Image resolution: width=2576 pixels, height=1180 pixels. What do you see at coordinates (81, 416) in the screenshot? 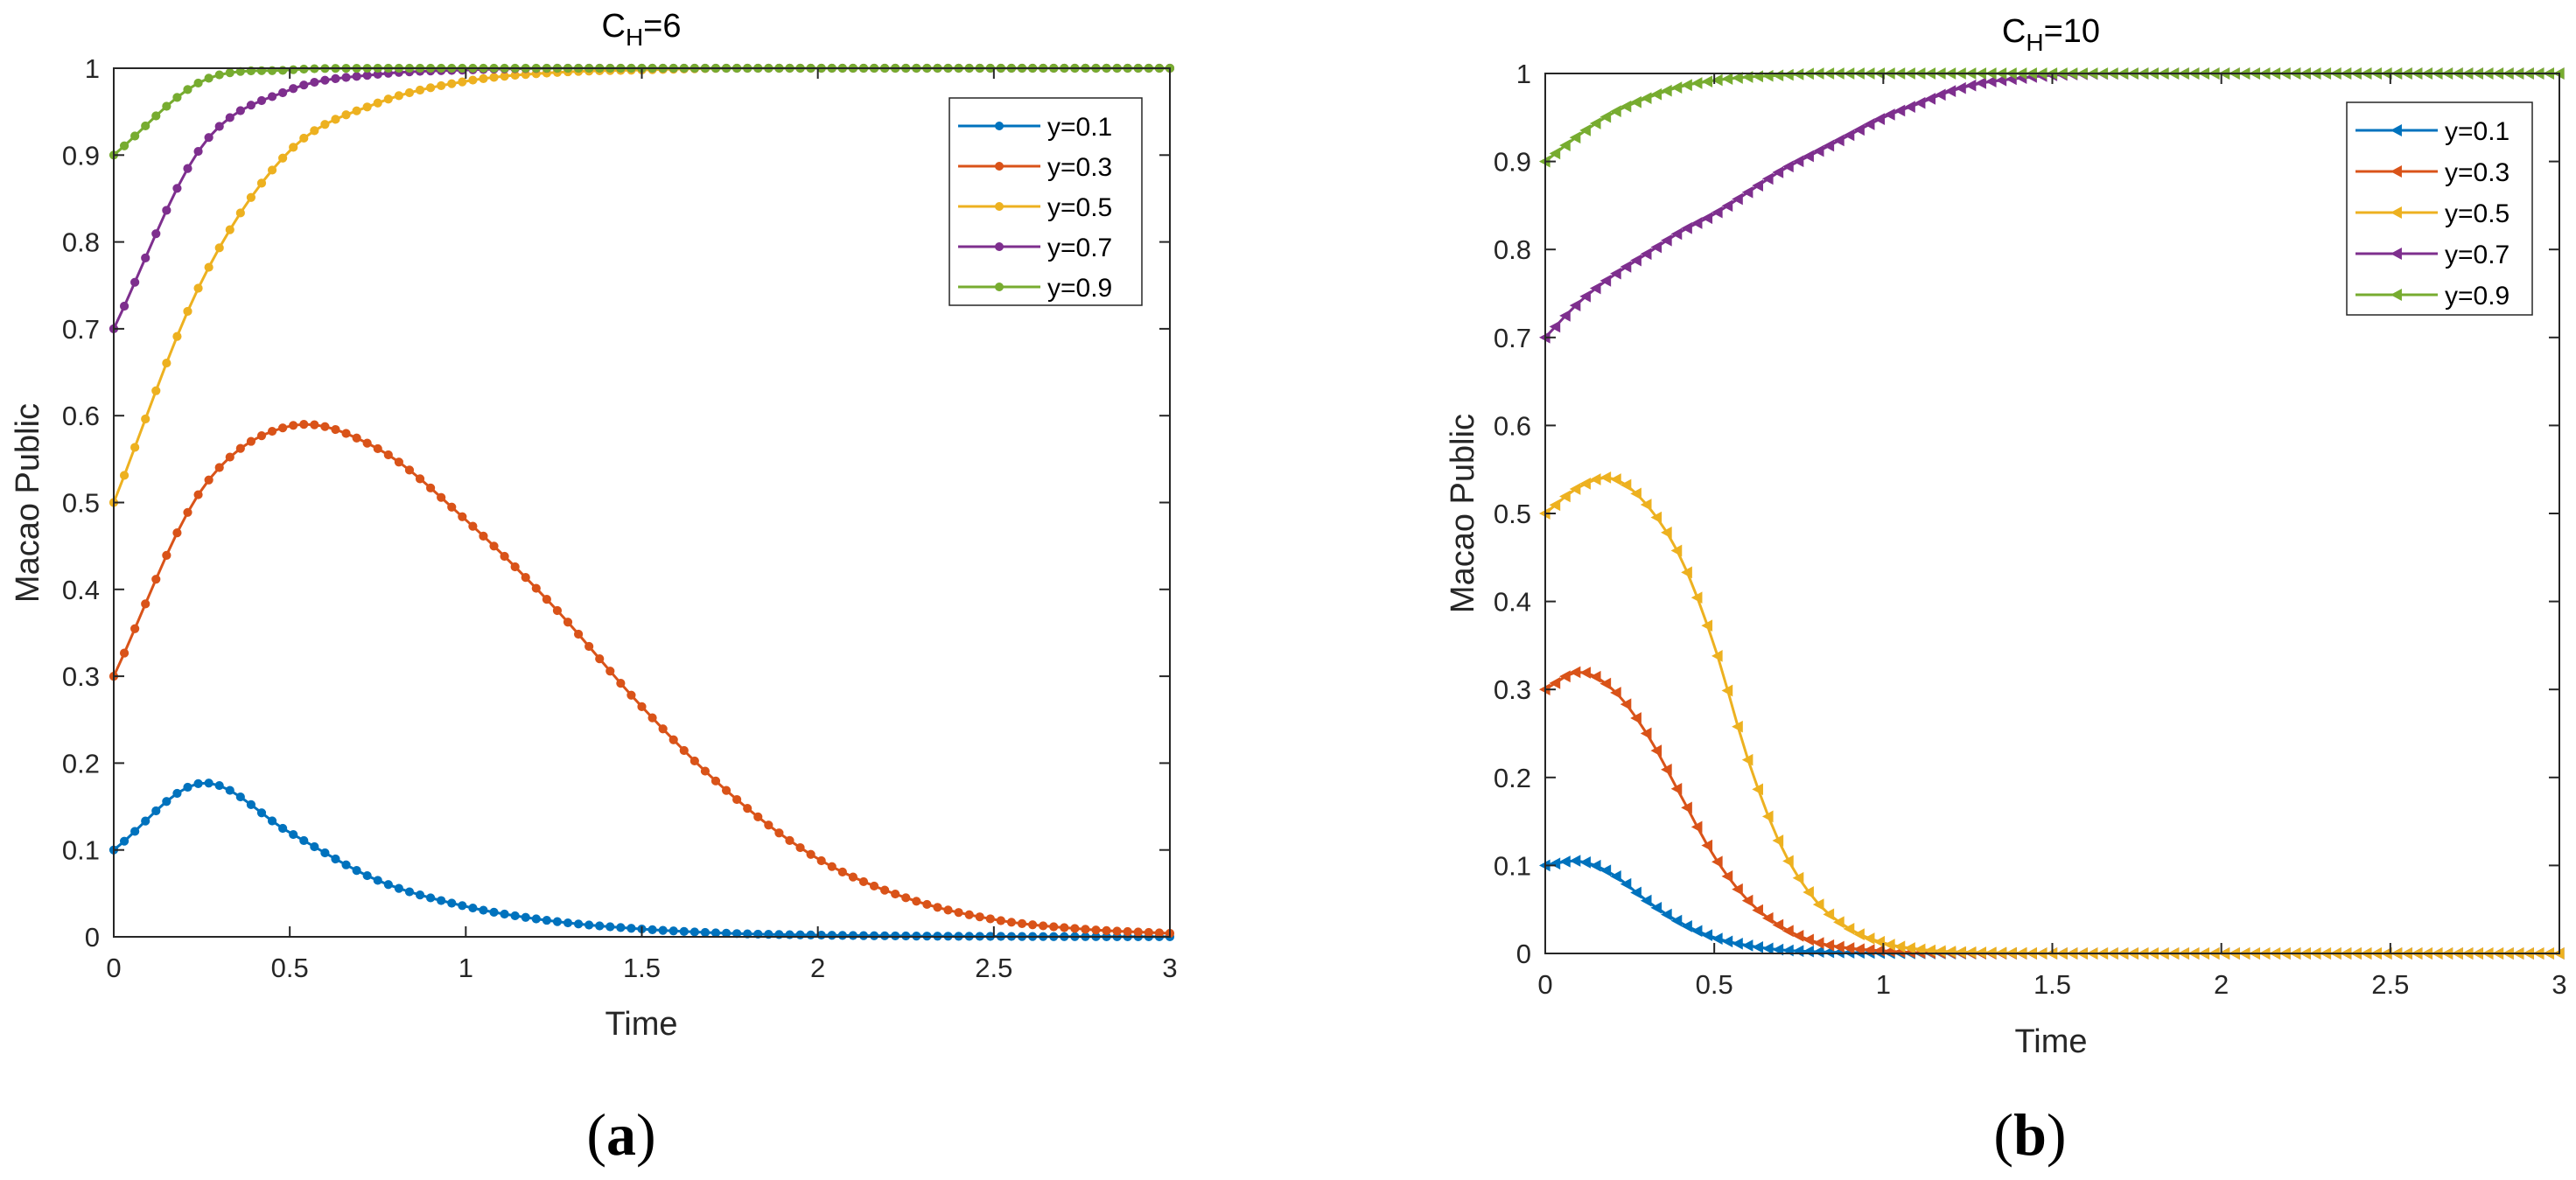
I see `y-tick-label: 0.6` at bounding box center [81, 416].